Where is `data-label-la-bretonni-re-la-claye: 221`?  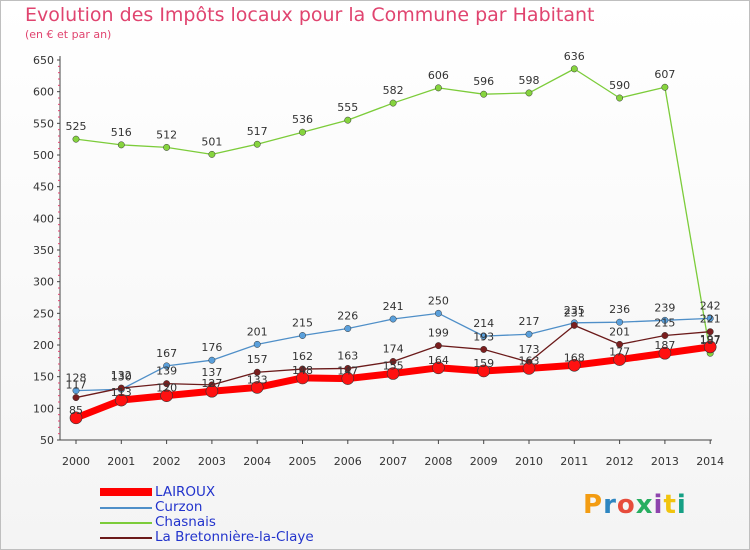 data-label-la-bretonni-re-la-claye: 221 is located at coordinates (710, 319).